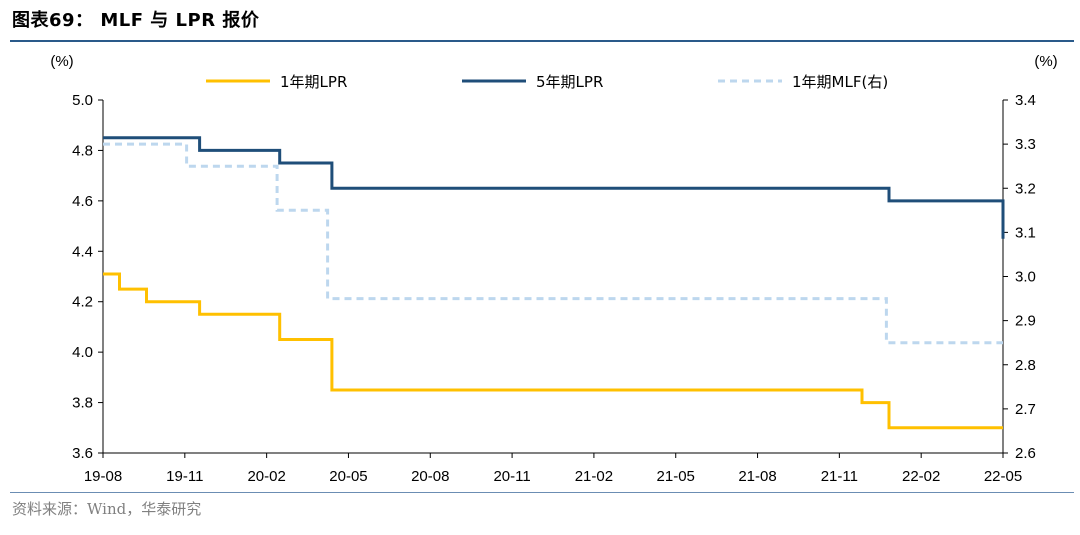 Image resolution: width=1080 pixels, height=535 pixels. I want to click on left-tick-label: 3.8, so click(82, 403).